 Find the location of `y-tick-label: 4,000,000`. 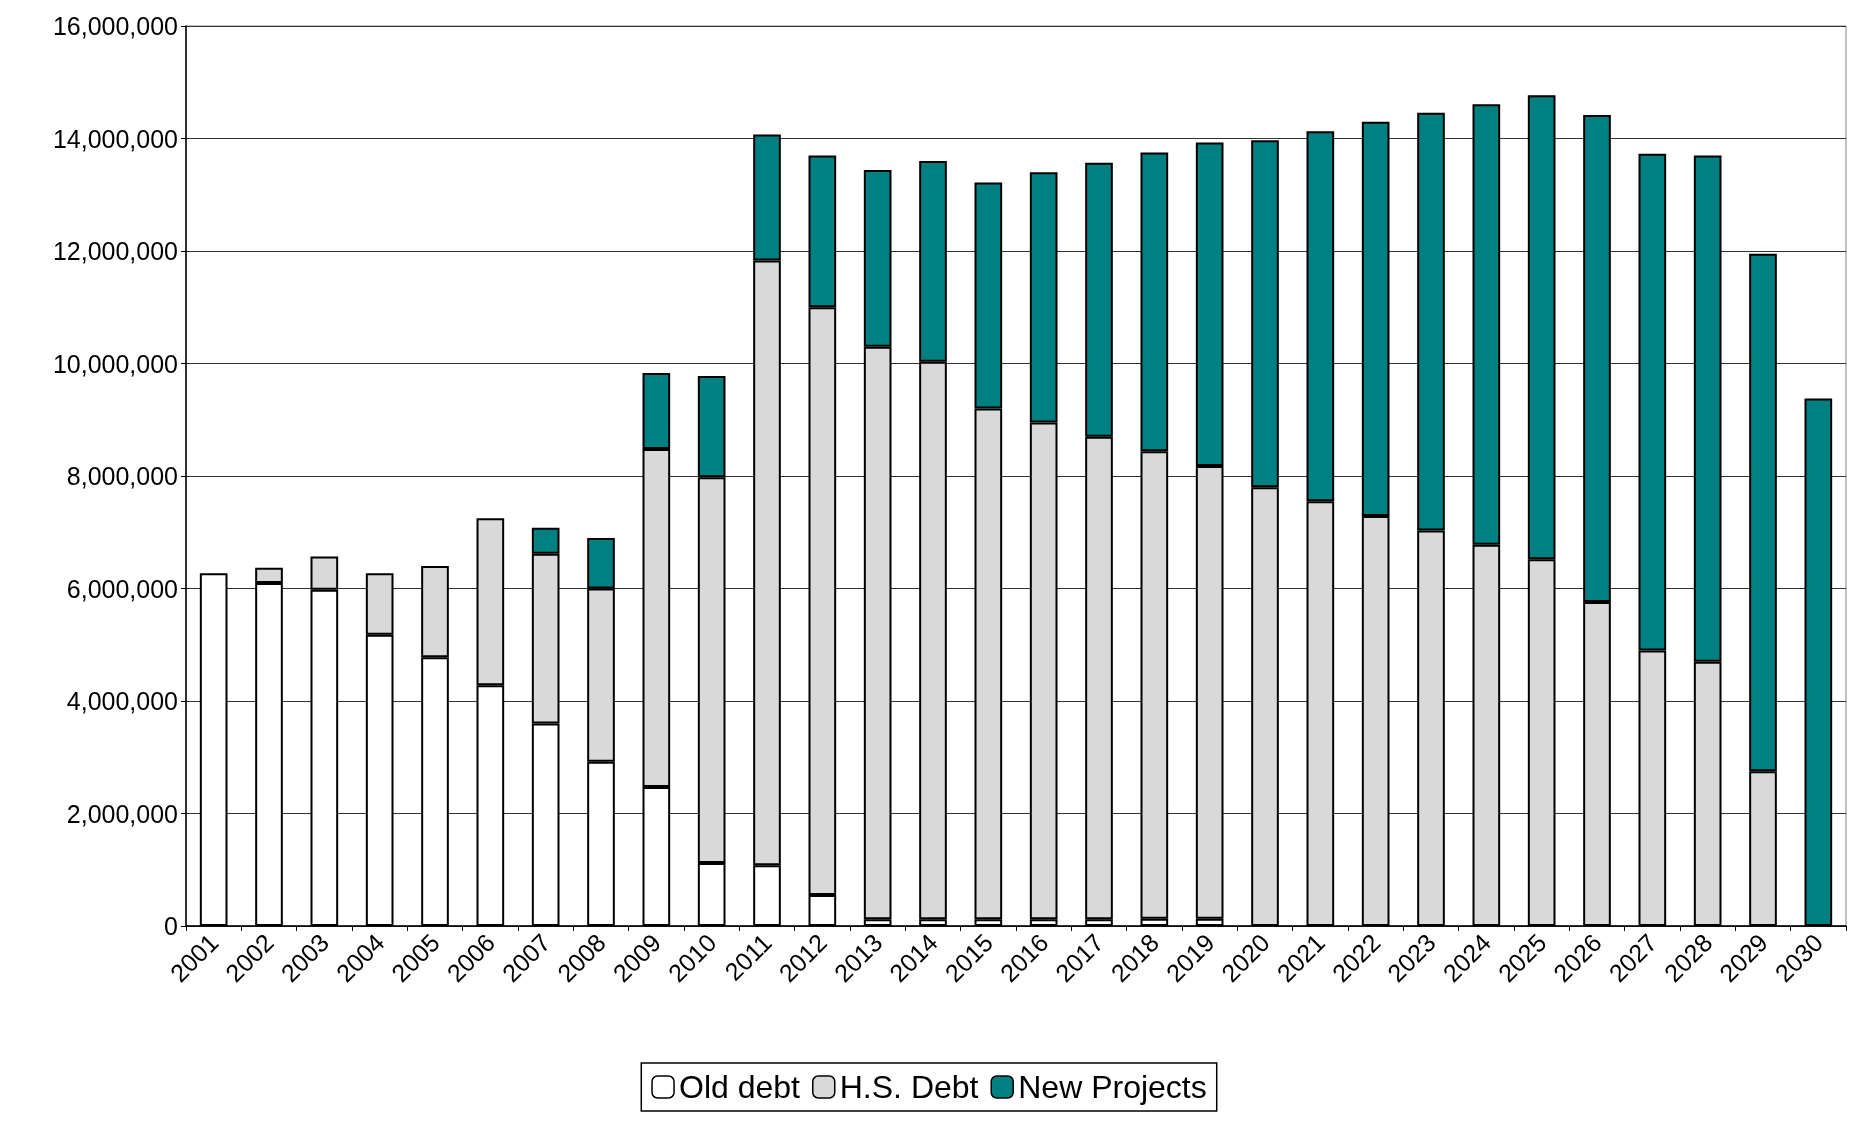

y-tick-label: 4,000,000 is located at coordinates (122, 701).